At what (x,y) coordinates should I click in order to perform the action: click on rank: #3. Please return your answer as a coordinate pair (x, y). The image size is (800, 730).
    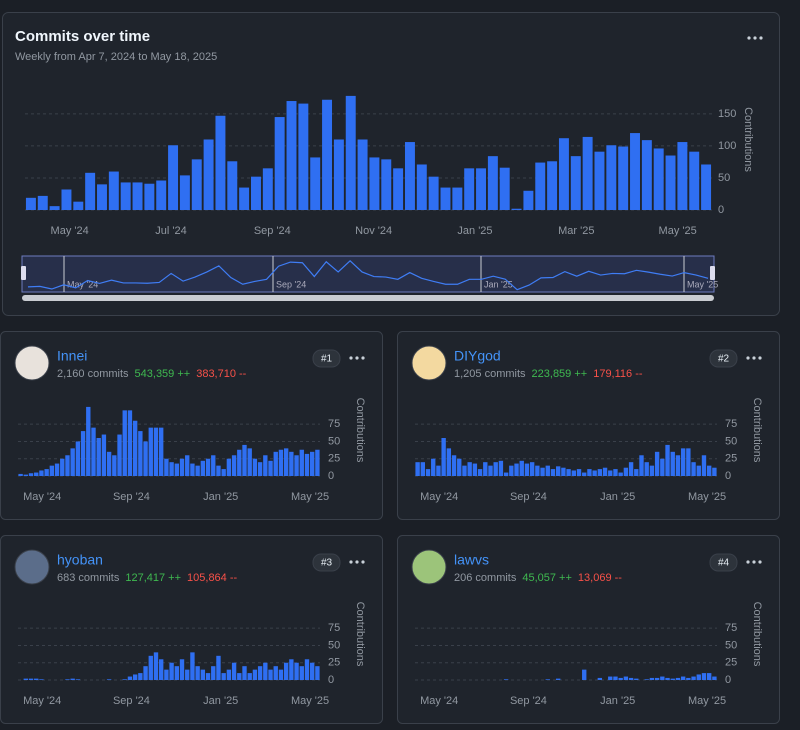
    Looking at the image, I should click on (327, 563).